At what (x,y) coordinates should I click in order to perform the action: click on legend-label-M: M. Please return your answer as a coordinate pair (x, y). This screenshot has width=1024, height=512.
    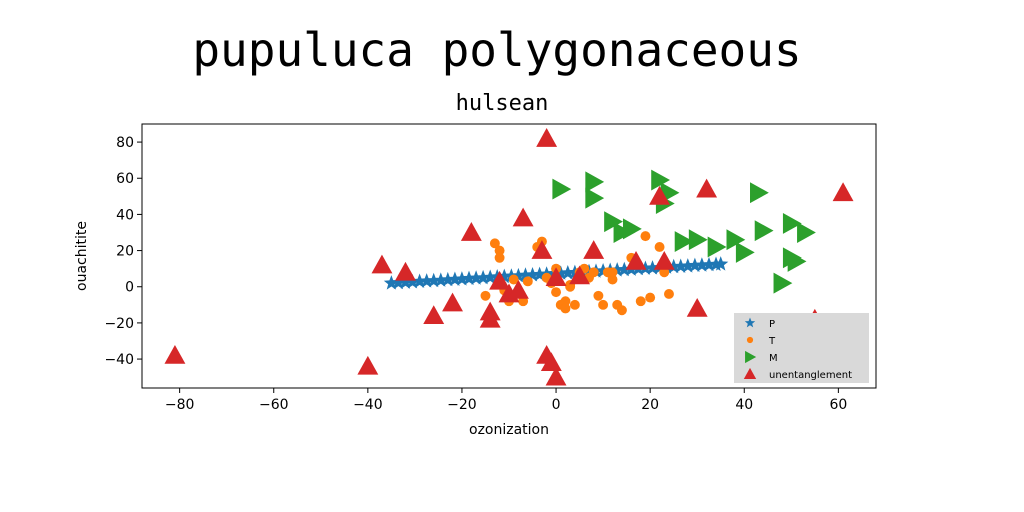
    Looking at the image, I should click on (773, 358).